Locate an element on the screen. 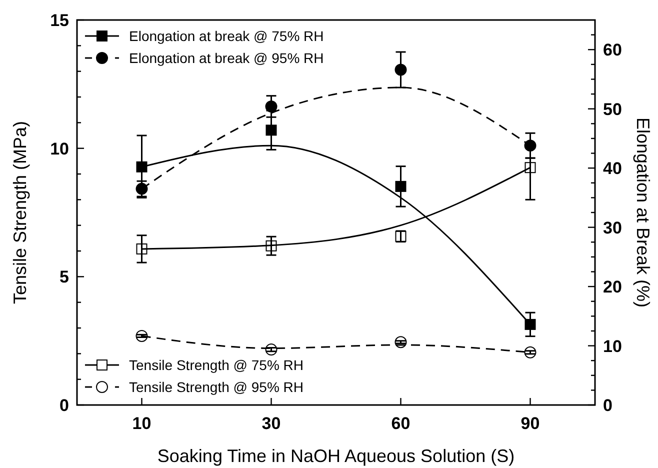 Image resolution: width=658 pixels, height=468 pixels. y-tick-label: 0 is located at coordinates (64, 405).